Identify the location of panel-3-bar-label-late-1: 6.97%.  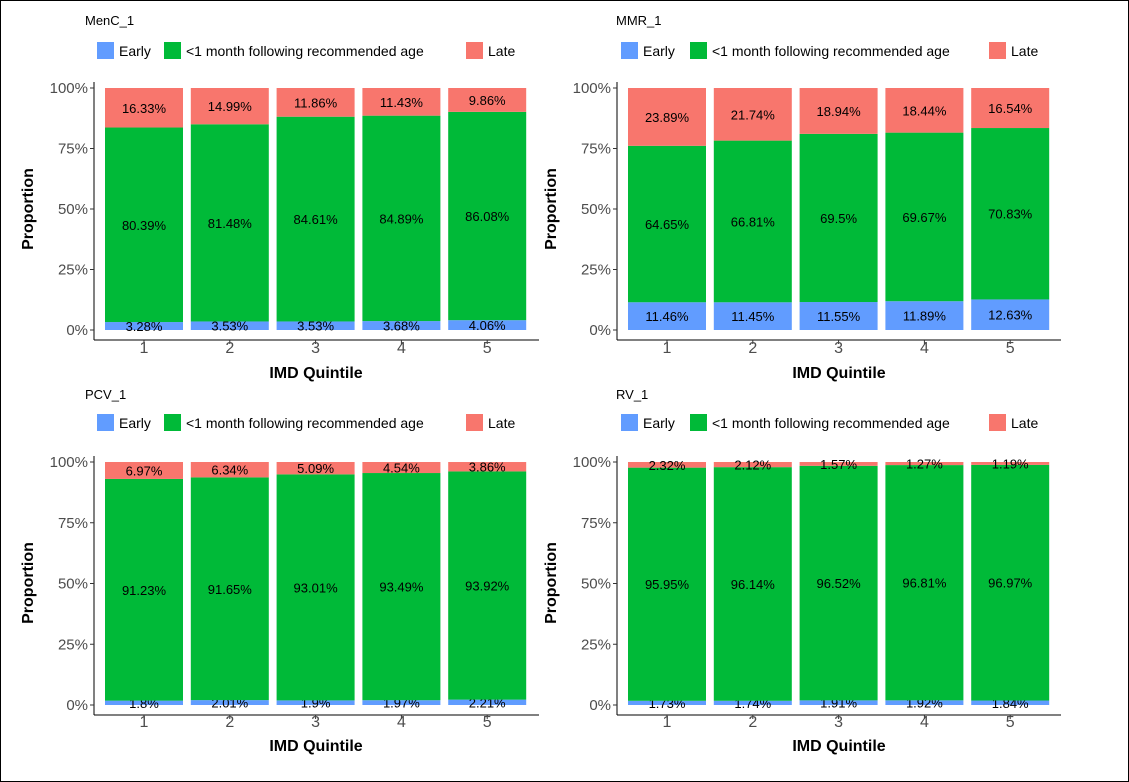
(144, 470).